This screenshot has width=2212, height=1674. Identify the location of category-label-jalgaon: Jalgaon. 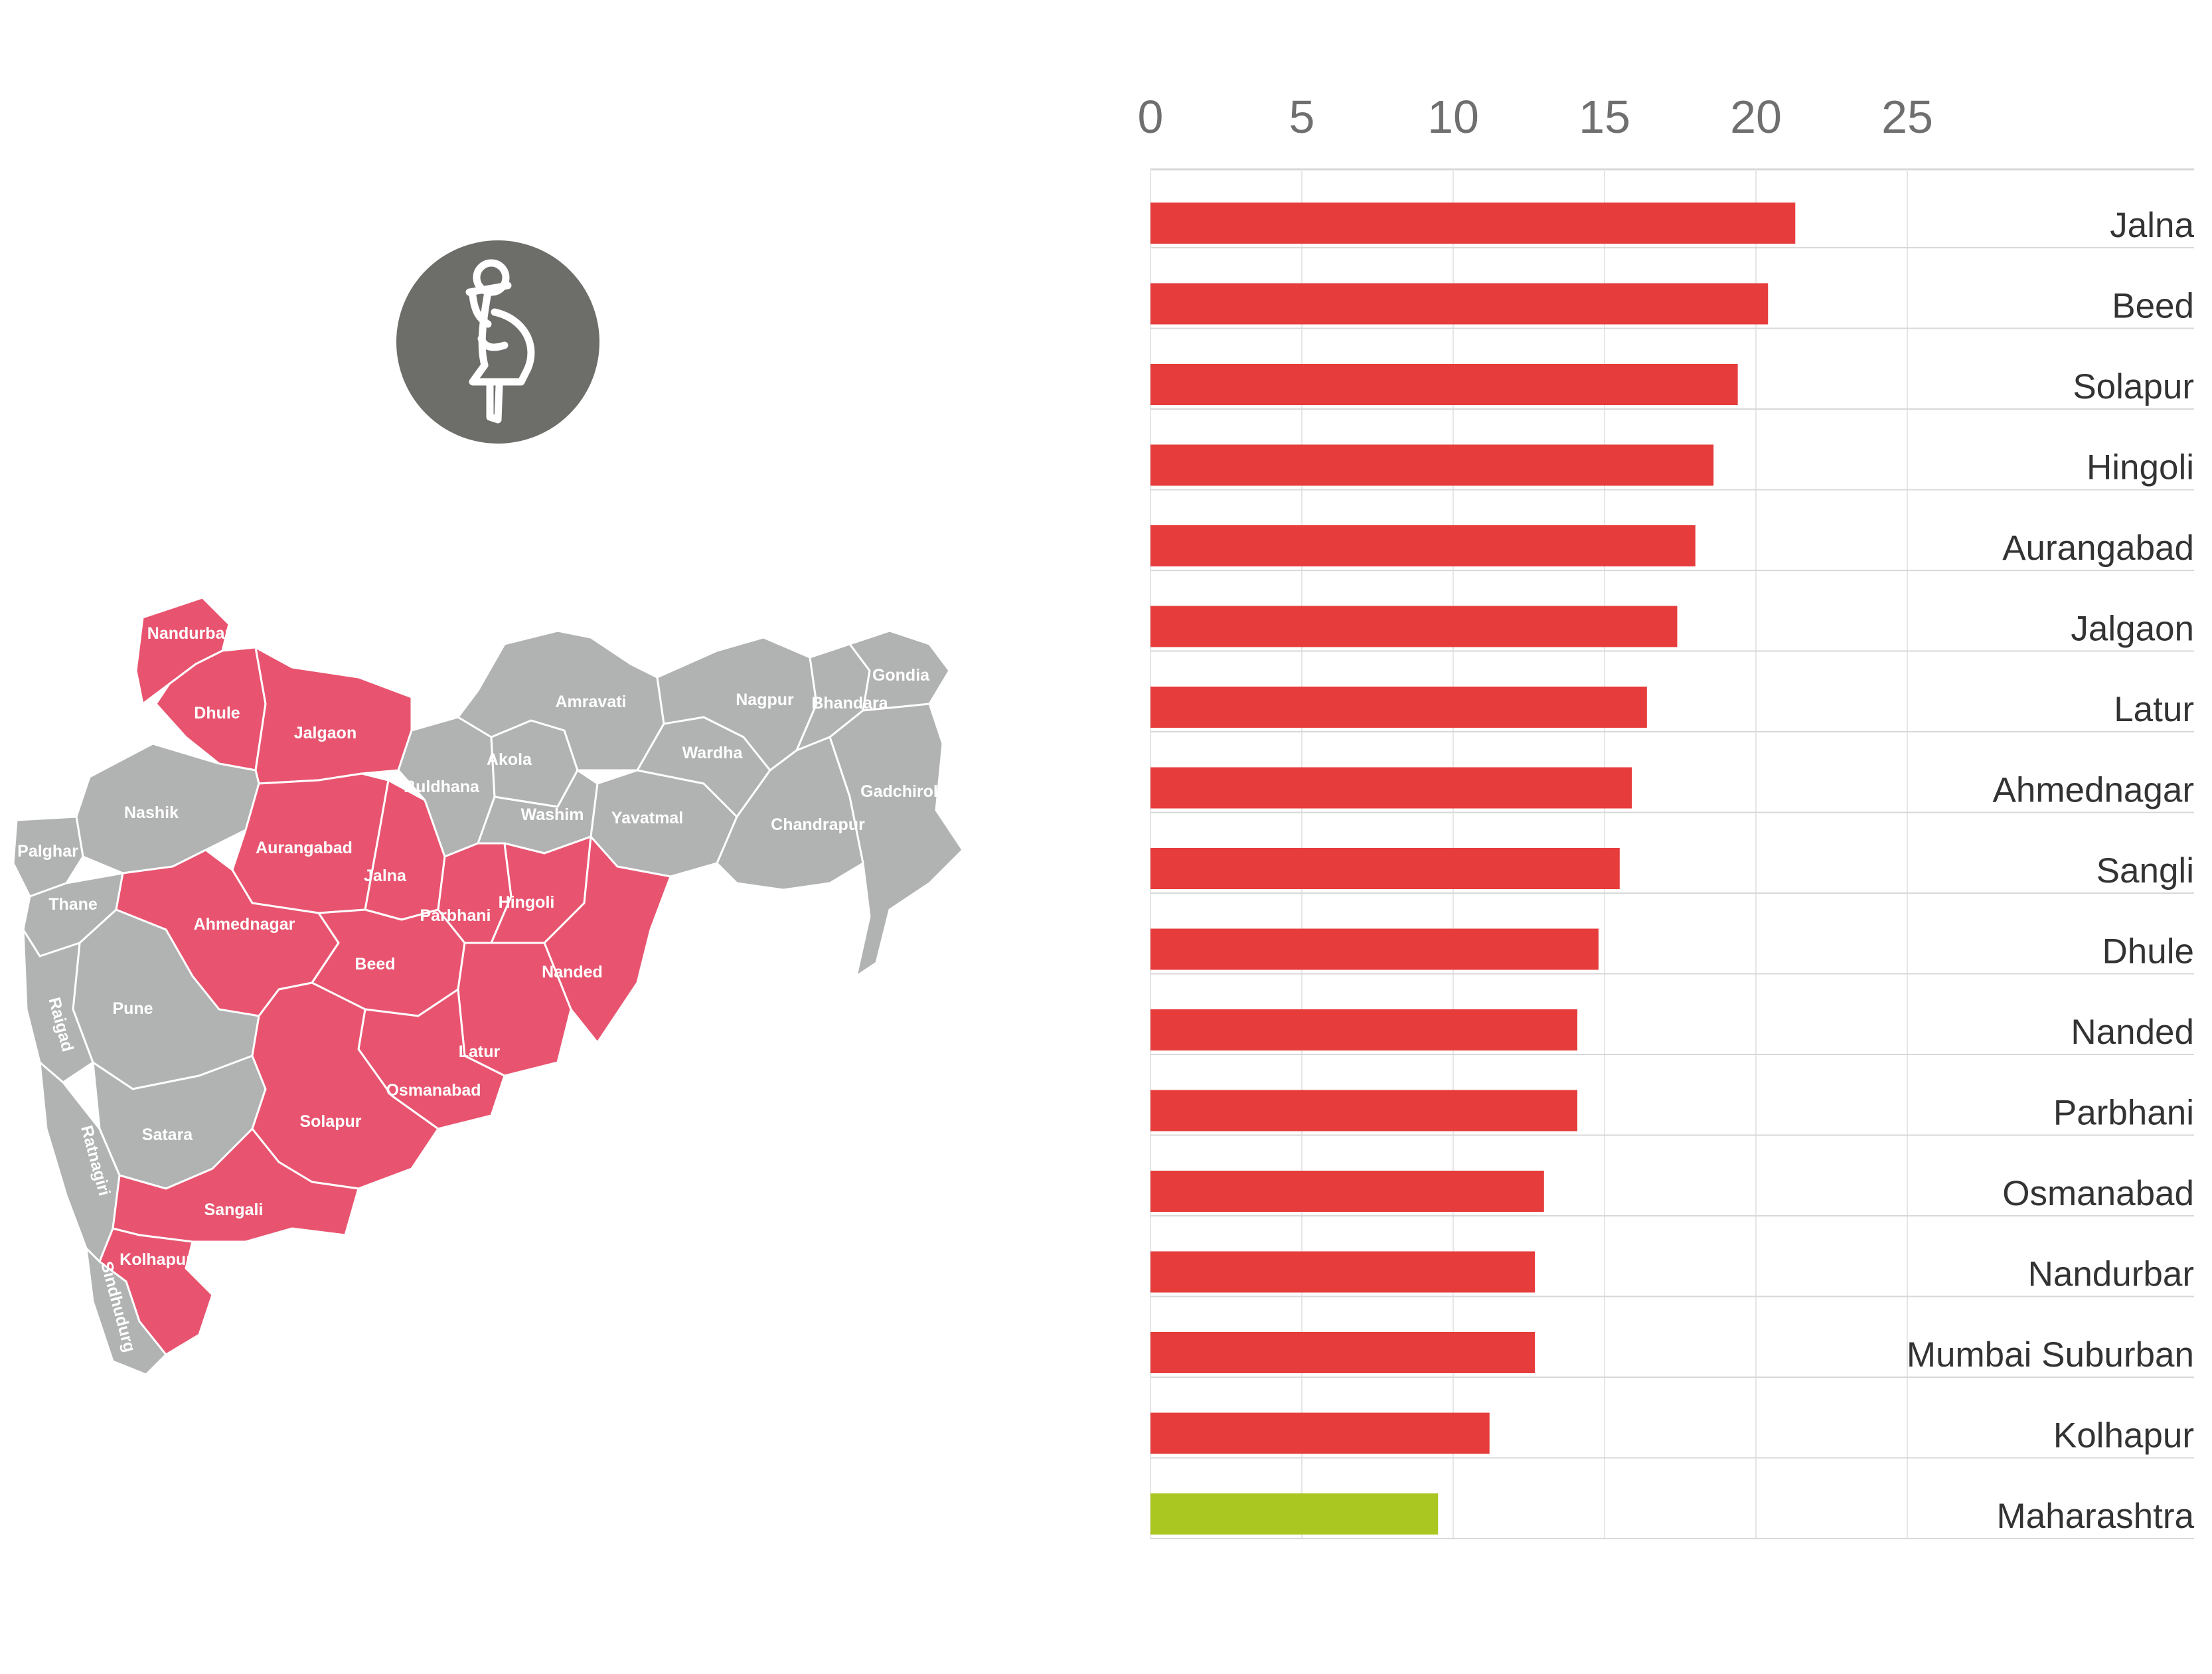
(2132, 629).